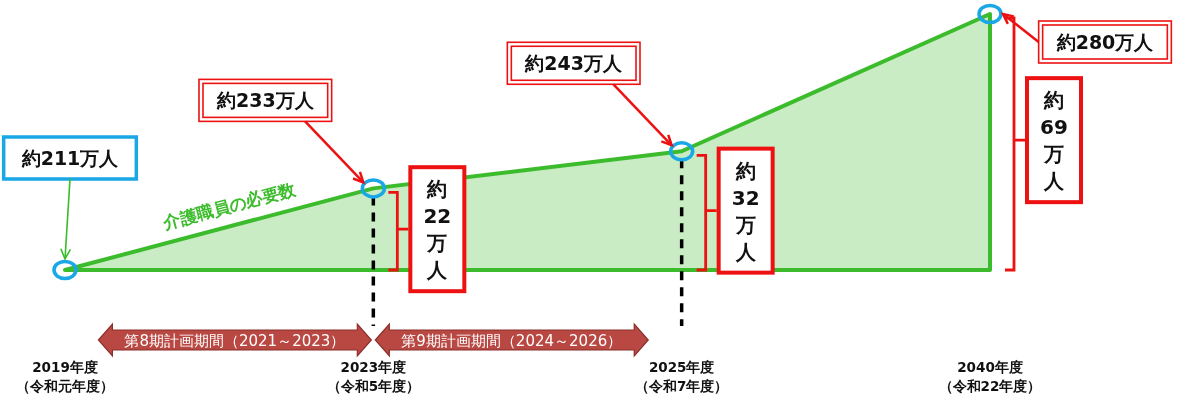  Describe the element at coordinates (235, 340) in the screenshot. I see `annotation: 第8期計画期間（2021～2023）` at that location.